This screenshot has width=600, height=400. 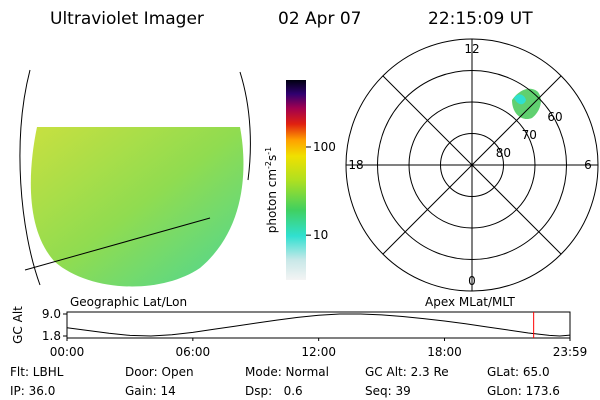 I want to click on label-text: photon cm, so click(x=272, y=201).